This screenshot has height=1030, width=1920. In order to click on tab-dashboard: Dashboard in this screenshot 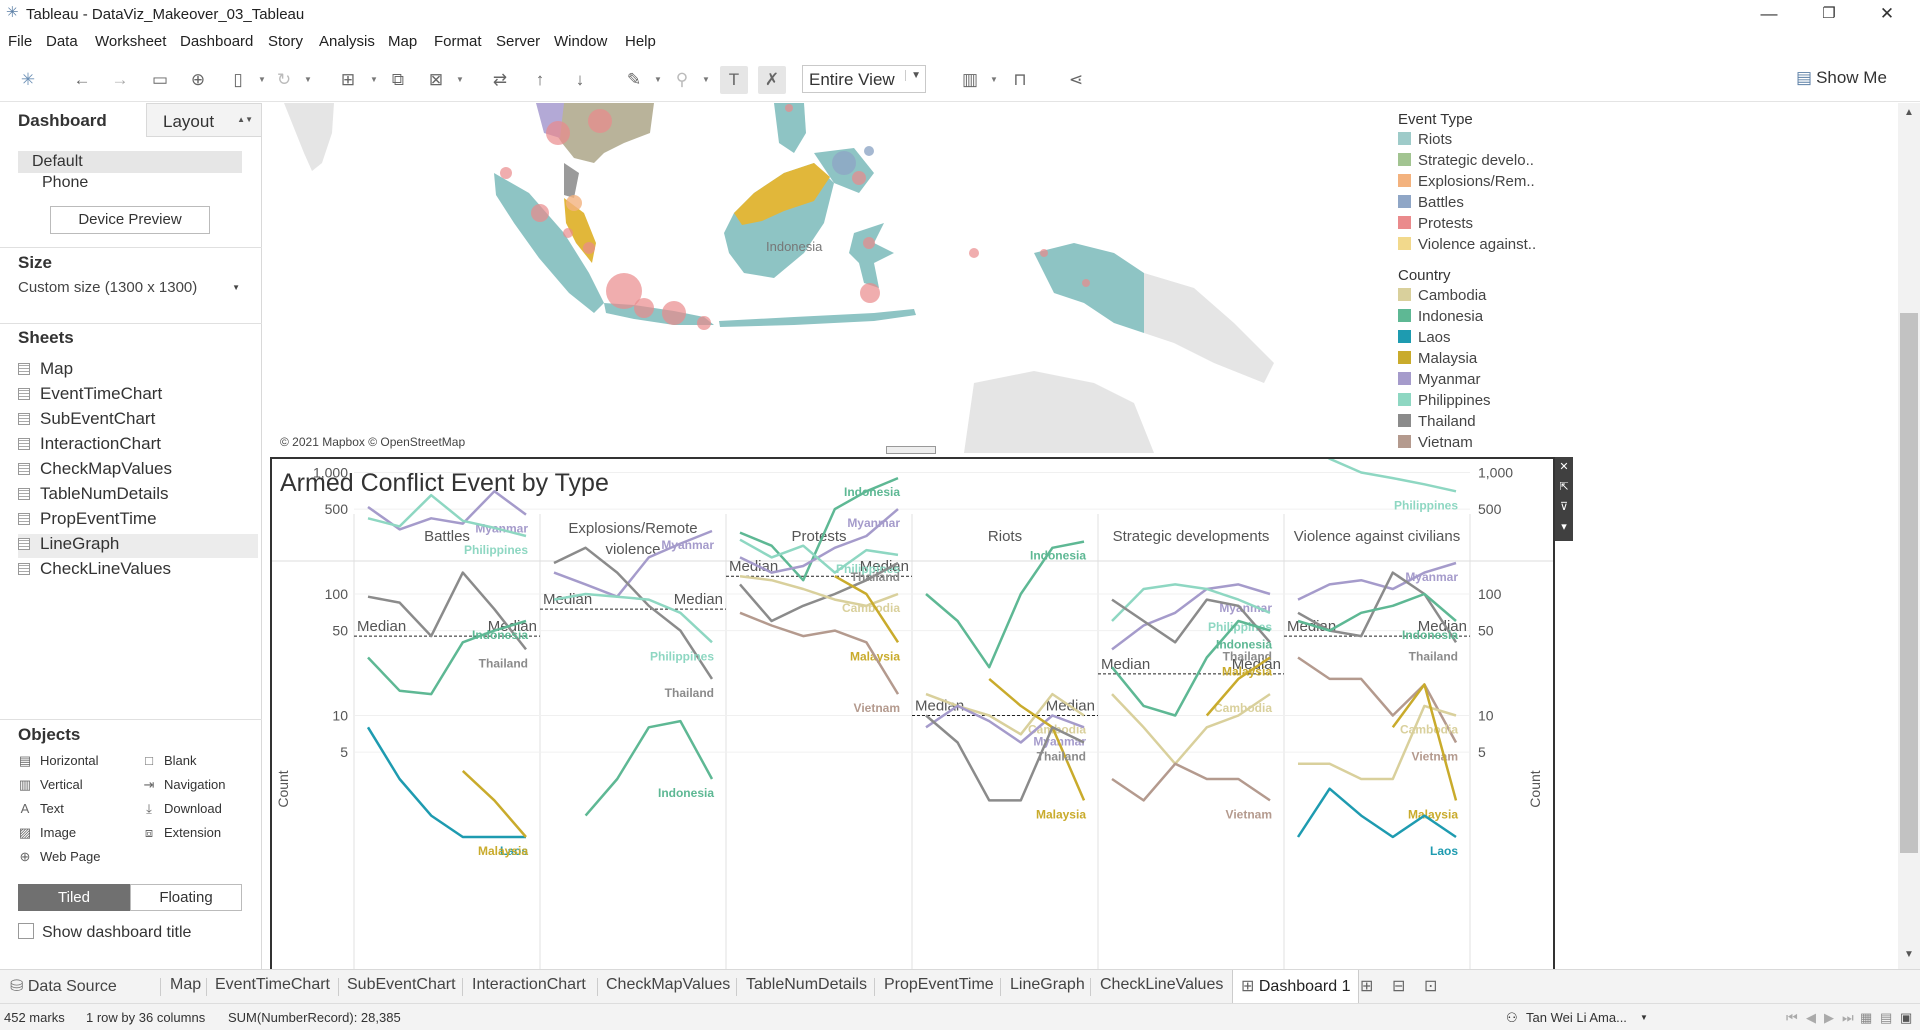, I will do `click(73, 120)`.